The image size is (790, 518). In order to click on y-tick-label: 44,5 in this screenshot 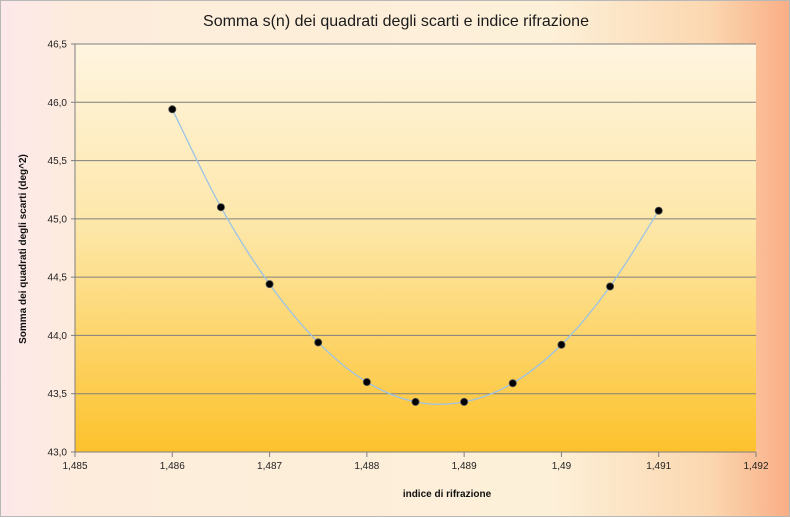, I will do `click(58, 278)`.